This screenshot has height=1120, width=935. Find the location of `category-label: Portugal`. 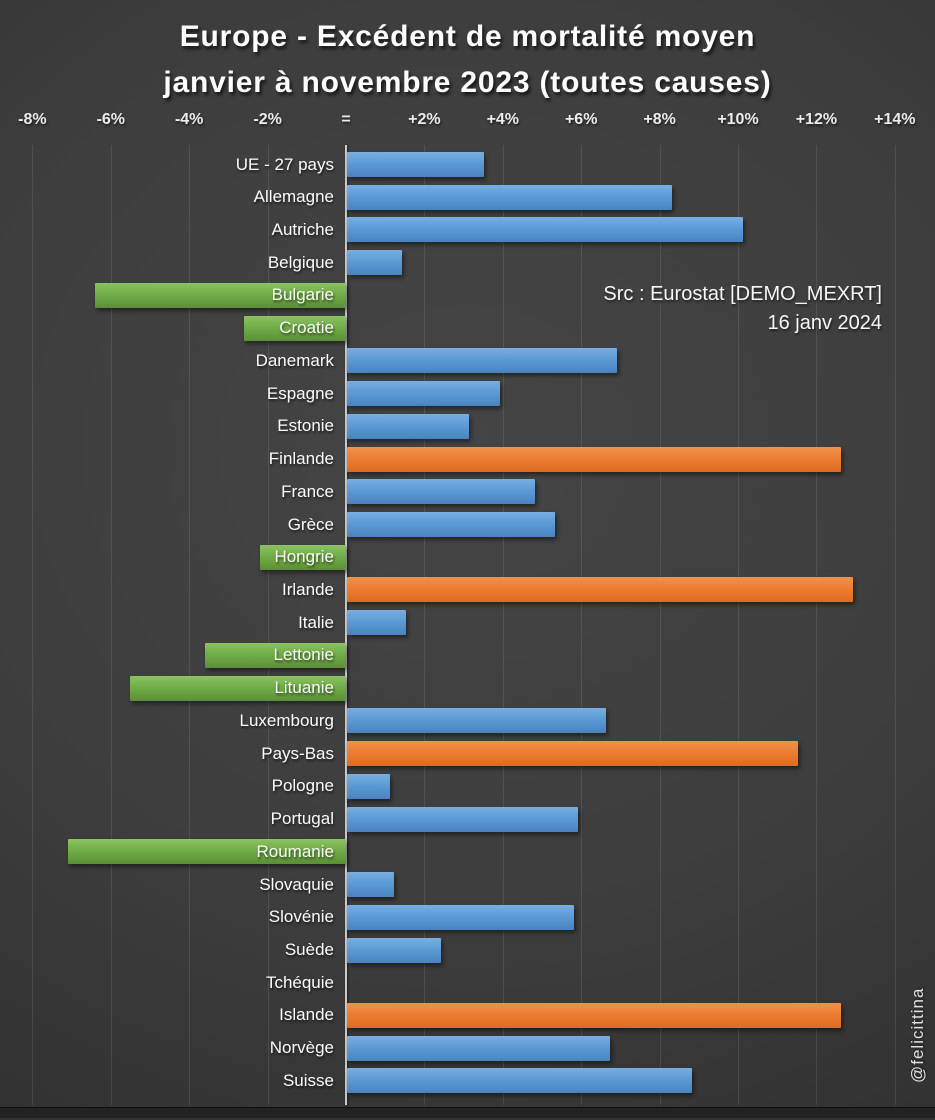

category-label: Portugal is located at coordinates (302, 819).